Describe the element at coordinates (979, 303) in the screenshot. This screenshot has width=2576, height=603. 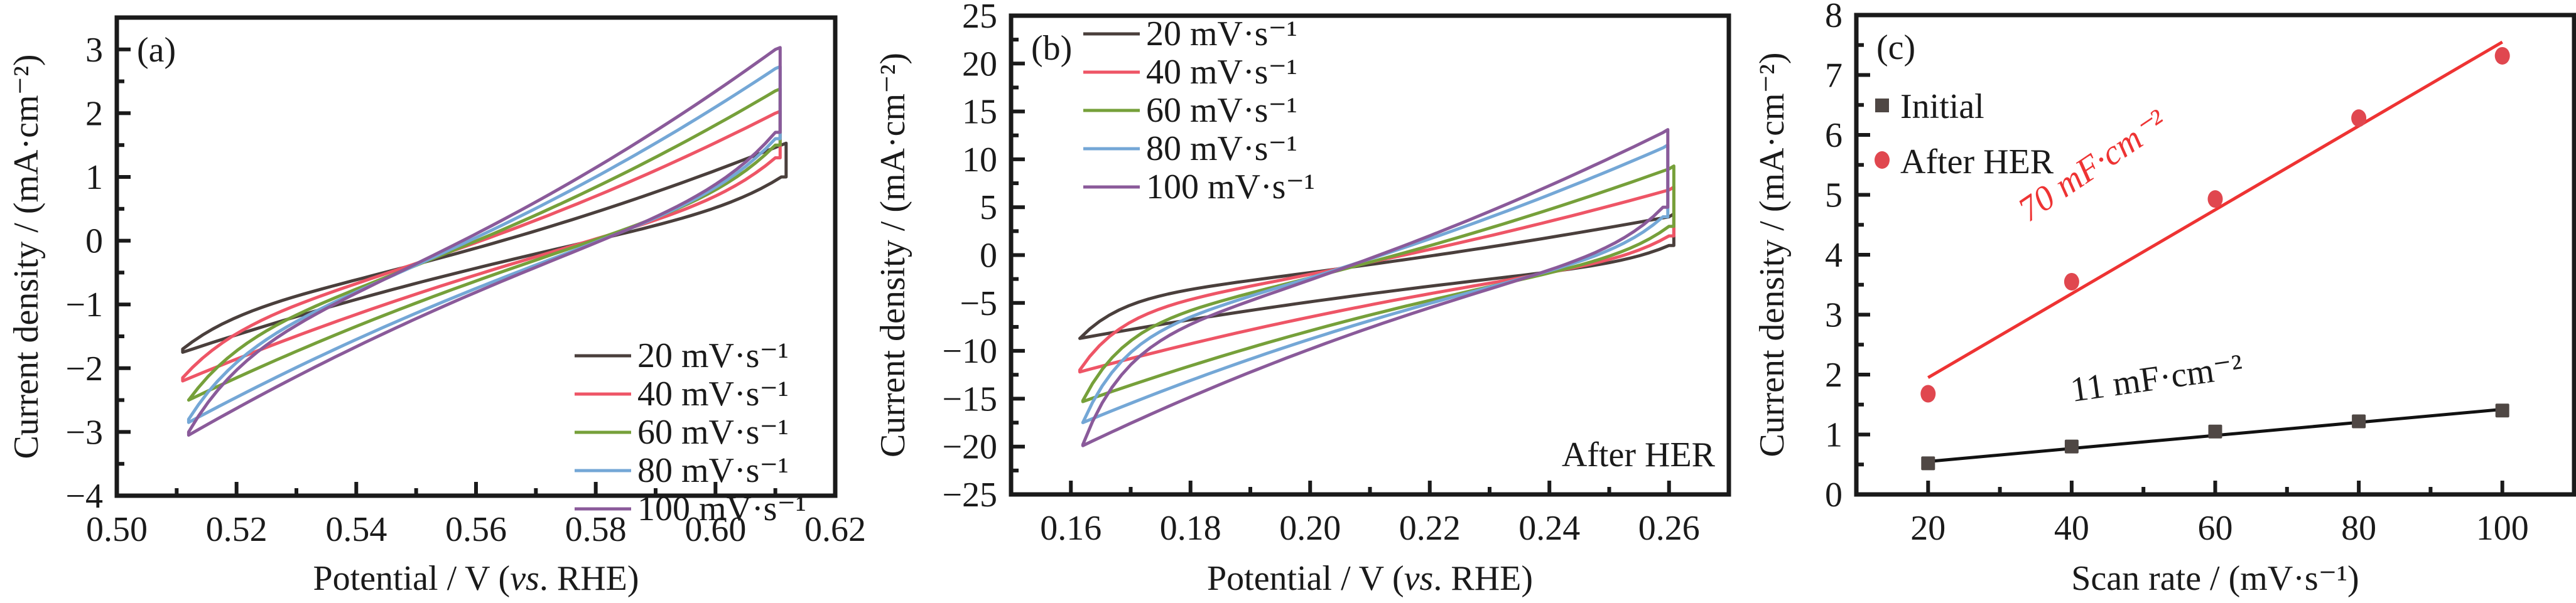
I see `y-tick-label: −5` at that location.